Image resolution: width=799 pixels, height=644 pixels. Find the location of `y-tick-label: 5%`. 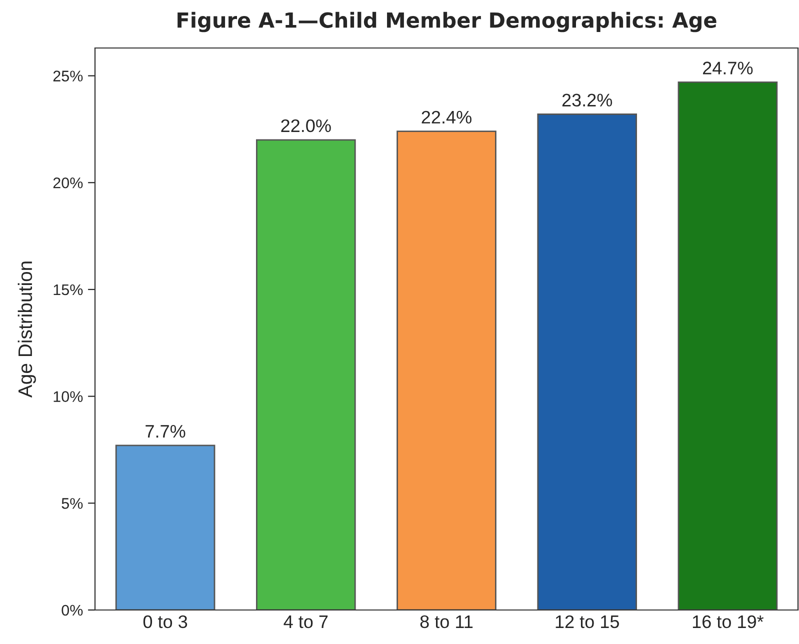

y-tick-label: 5% is located at coordinates (72, 503).